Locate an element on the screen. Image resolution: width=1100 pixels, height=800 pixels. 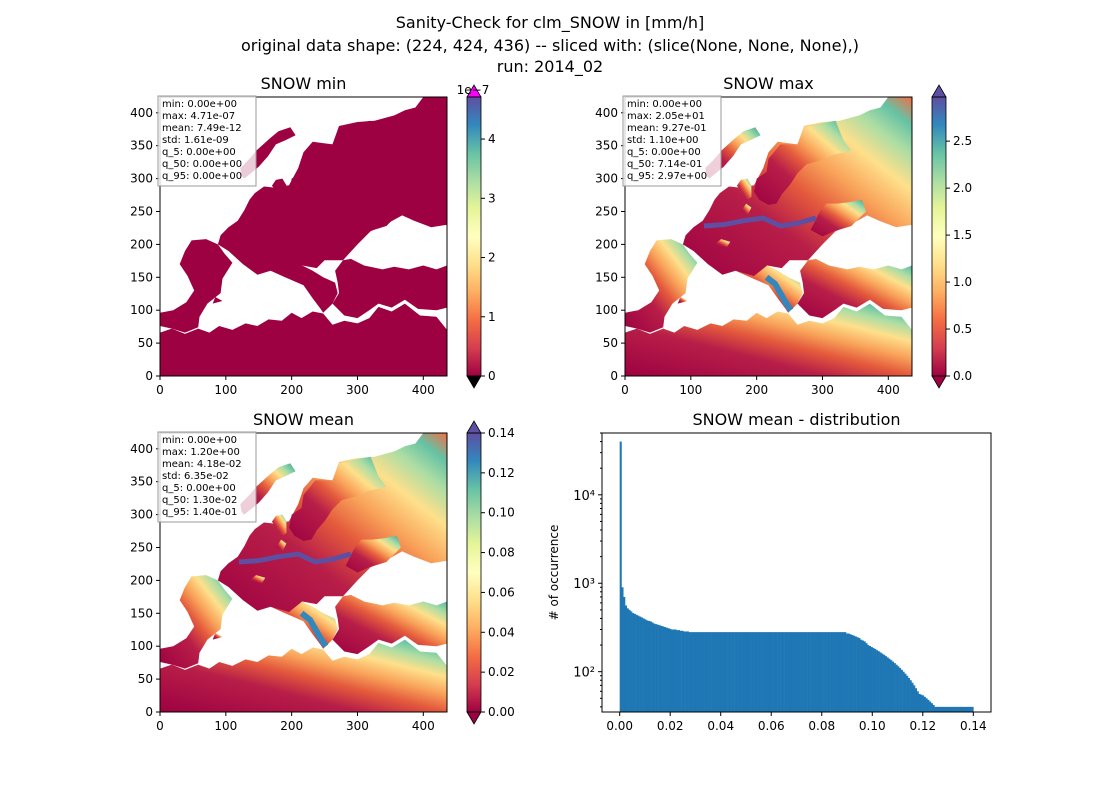
heatmap-3-xtick-label: 200 is located at coordinates (291, 726).